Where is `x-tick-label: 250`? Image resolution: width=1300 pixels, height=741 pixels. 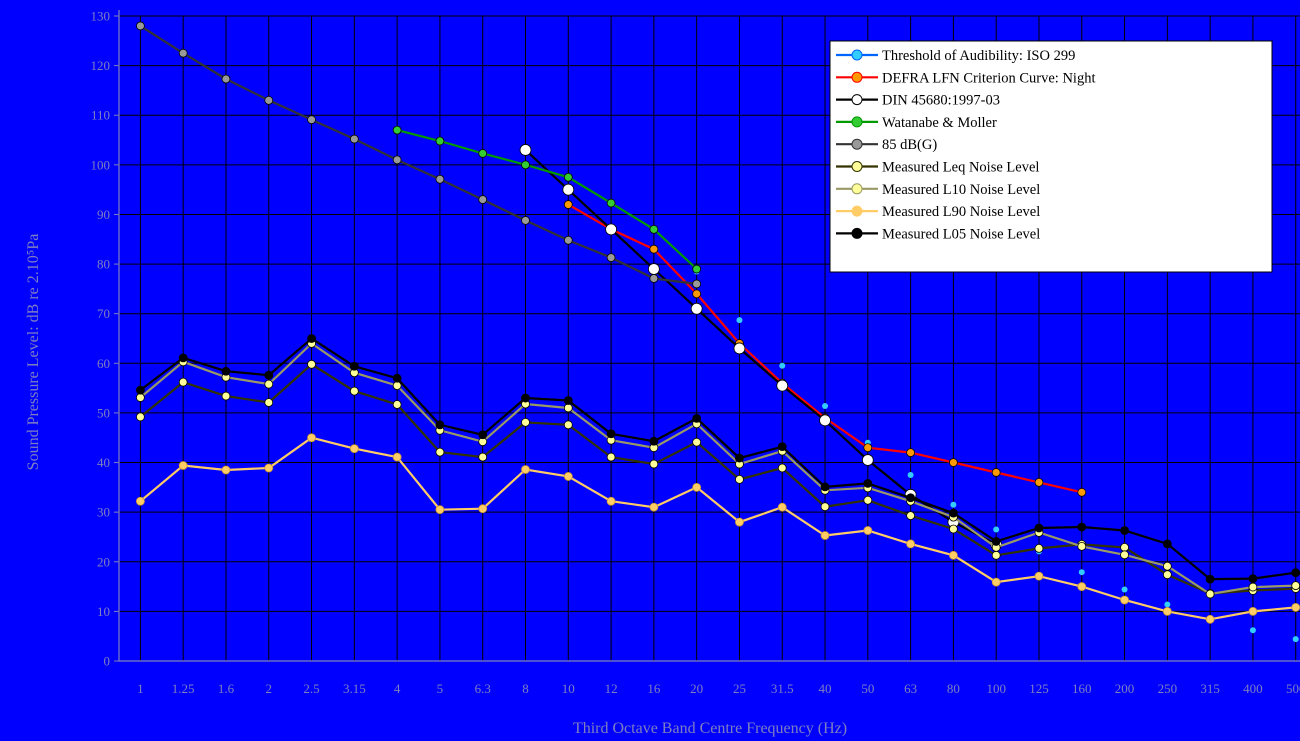 x-tick-label: 250 is located at coordinates (1168, 688).